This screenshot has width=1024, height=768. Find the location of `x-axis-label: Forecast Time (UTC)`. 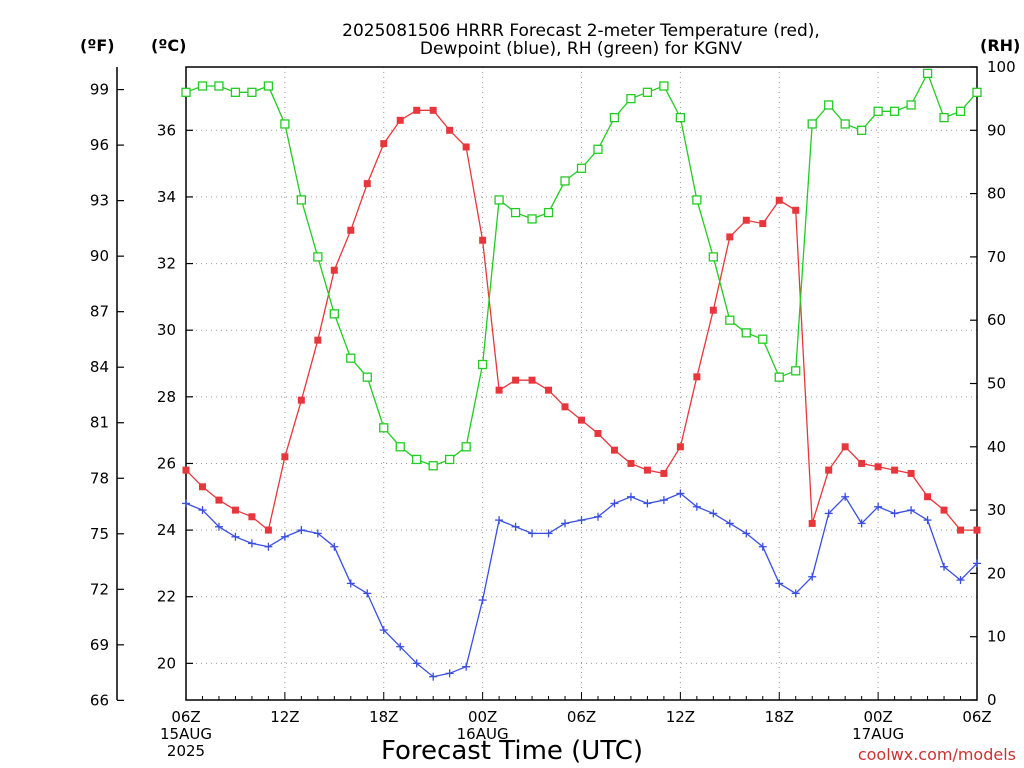

x-axis-label: Forecast Time (UTC) is located at coordinates (512, 751).